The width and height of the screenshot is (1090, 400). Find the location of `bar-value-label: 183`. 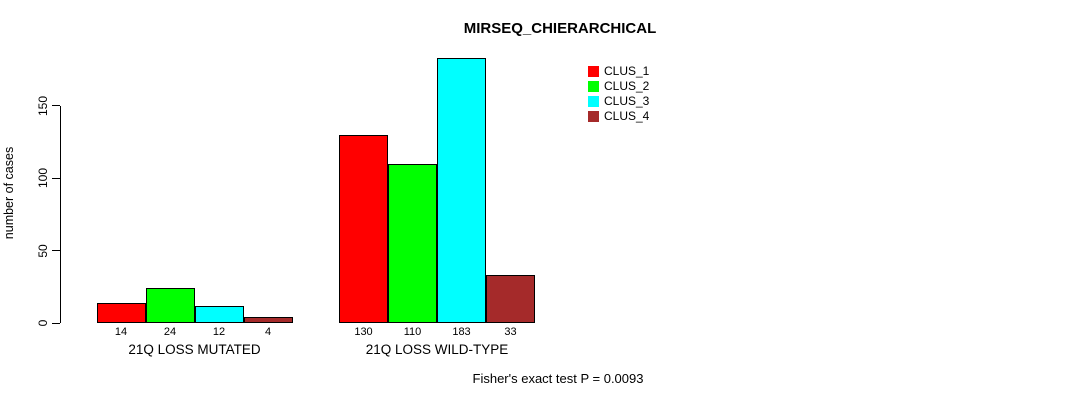

bar-value-label: 183 is located at coordinates (461, 332).